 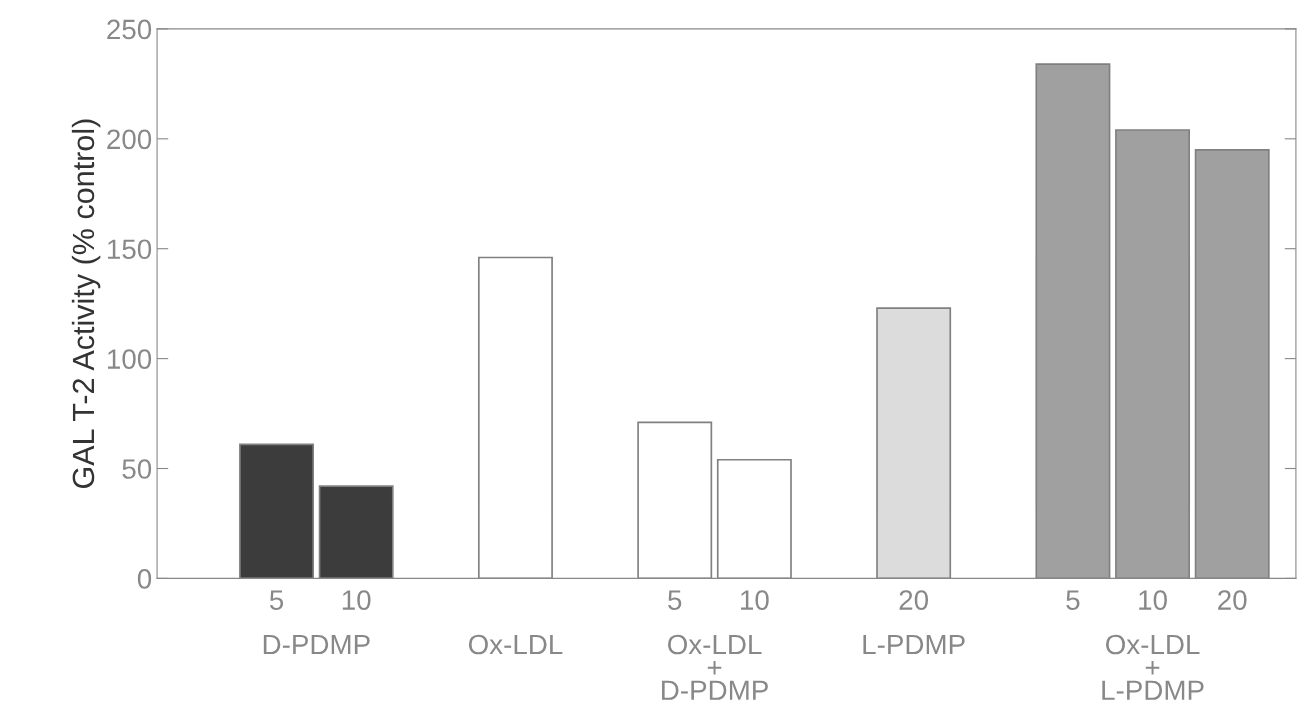 I want to click on y-tick-label: 150, so click(x=130, y=249).